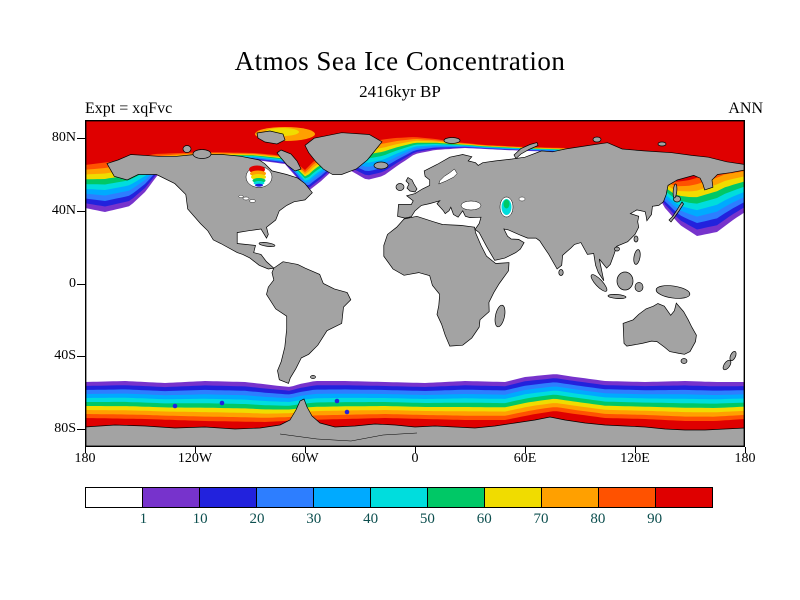 The width and height of the screenshot is (800, 600). Describe the element at coordinates (400, 187) in the screenshot. I see `ireland` at that location.